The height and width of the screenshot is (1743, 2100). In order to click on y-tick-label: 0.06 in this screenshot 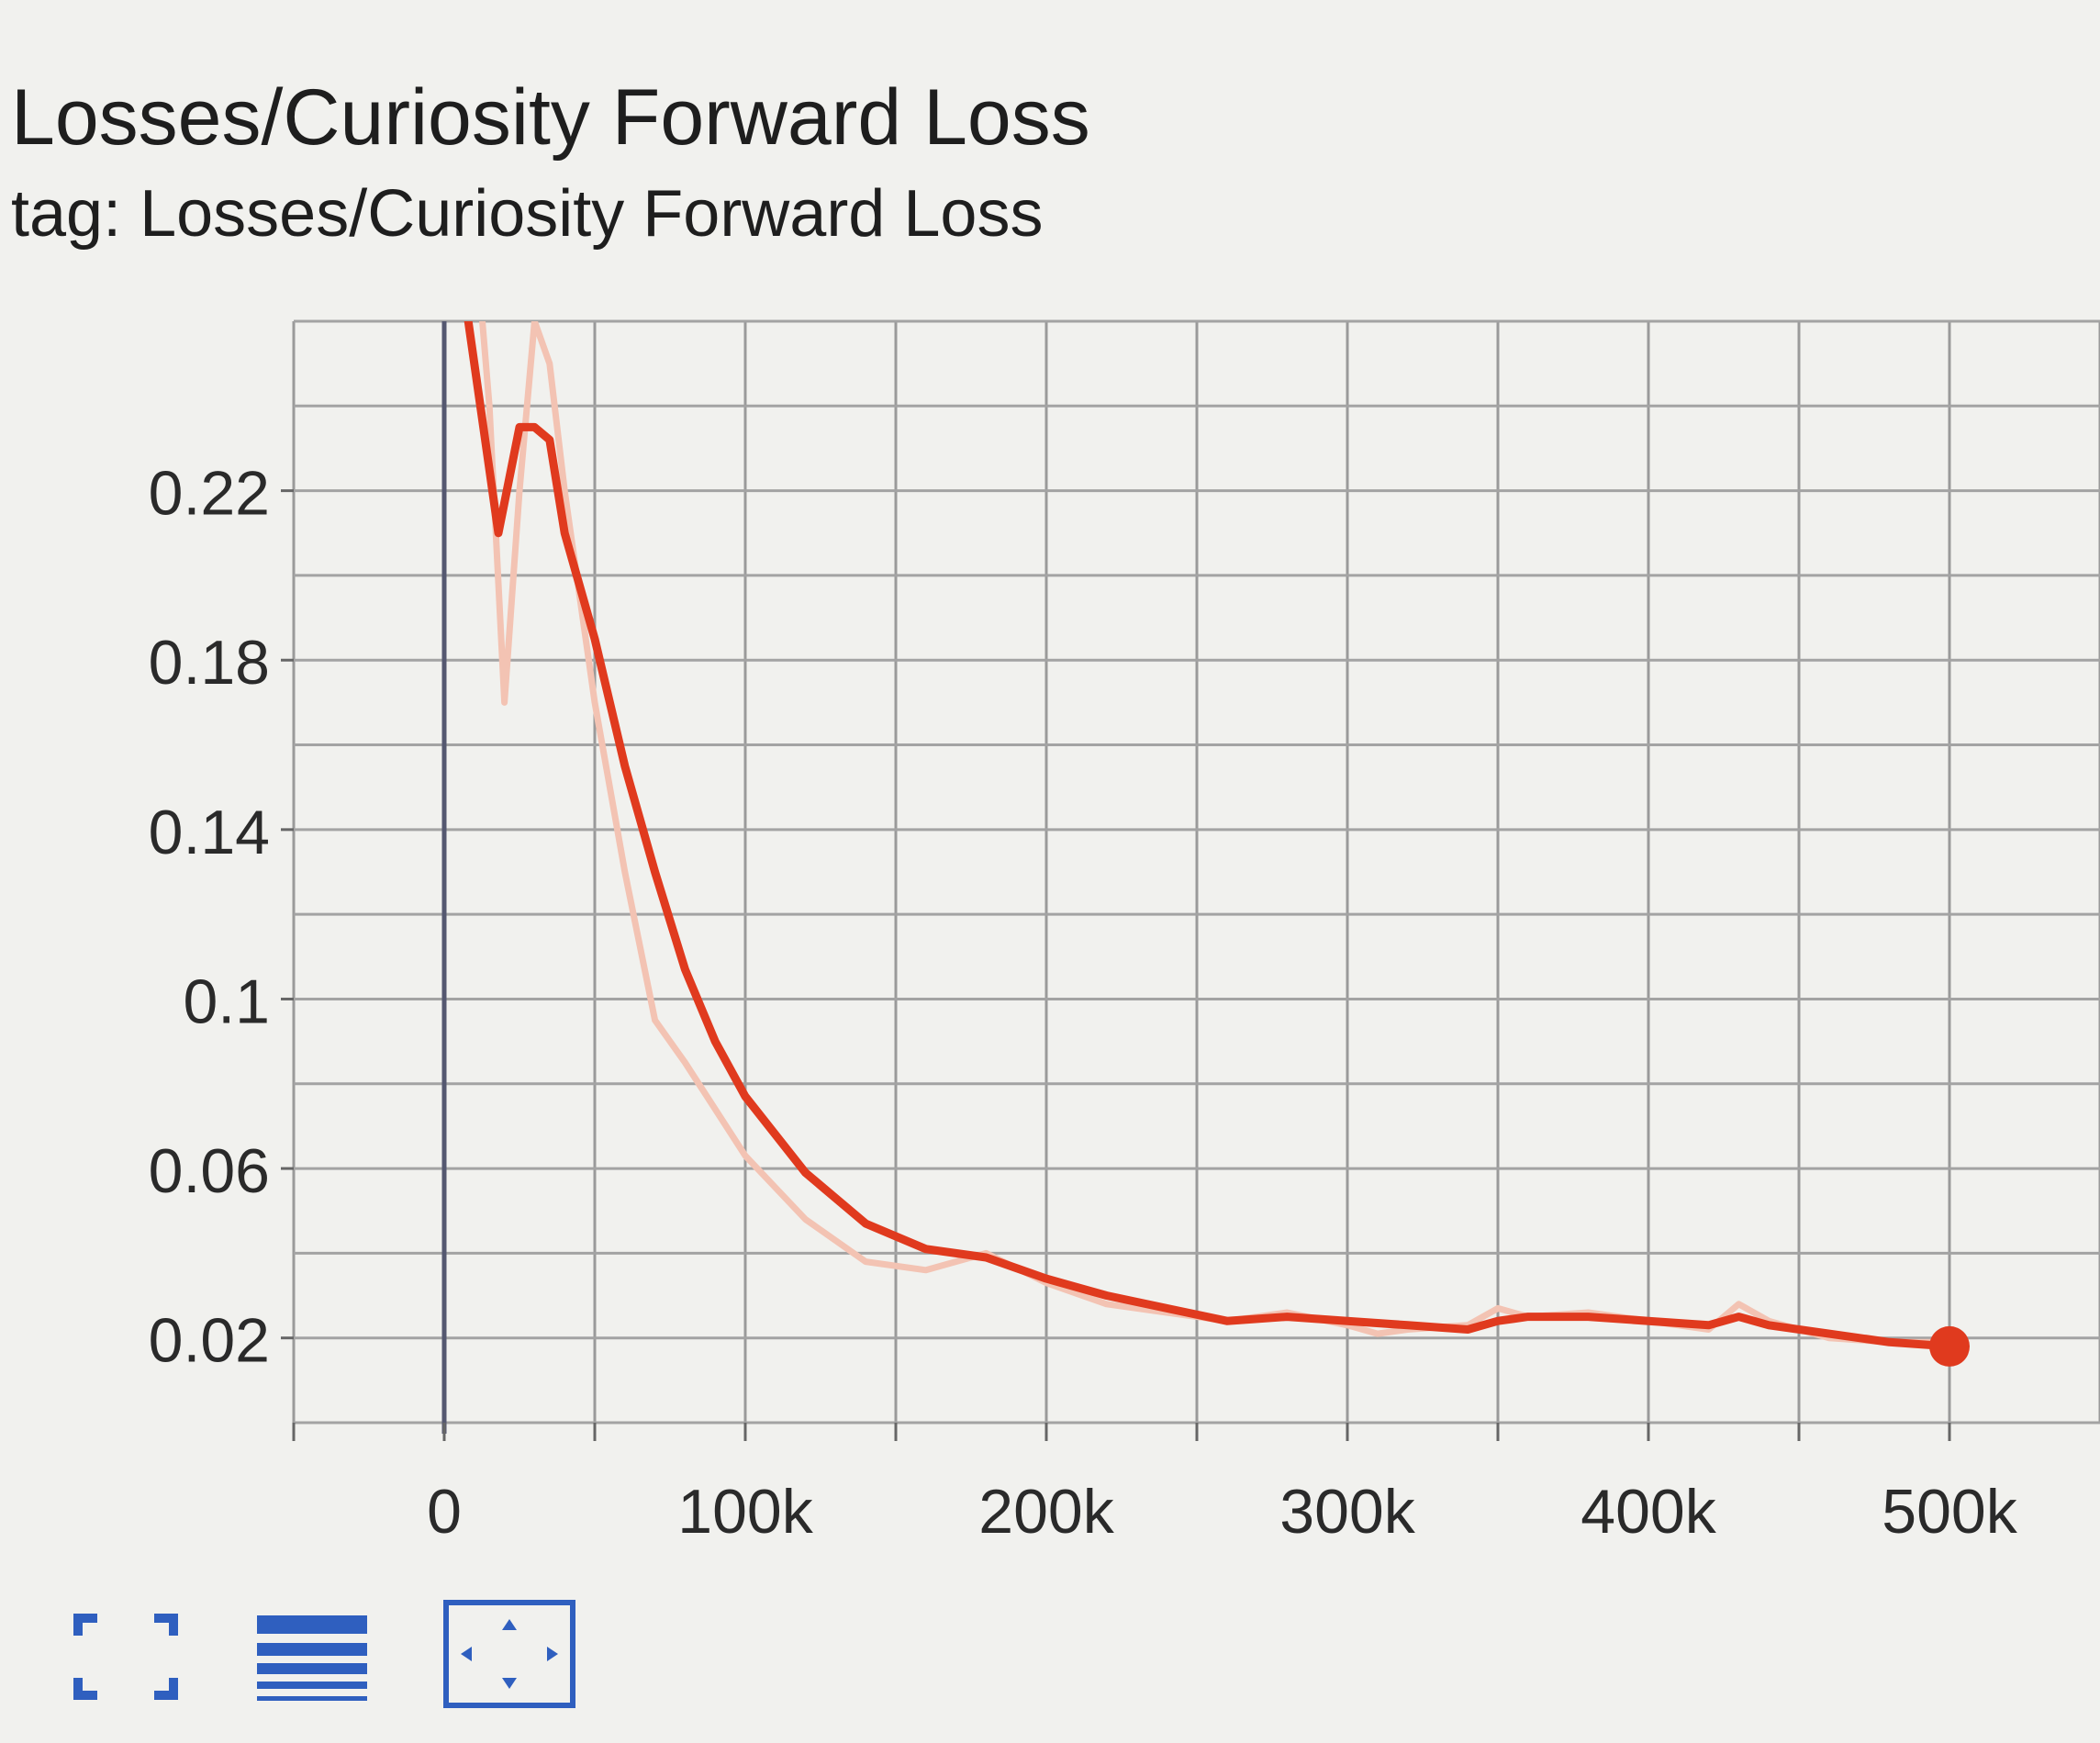, I will do `click(209, 1171)`.